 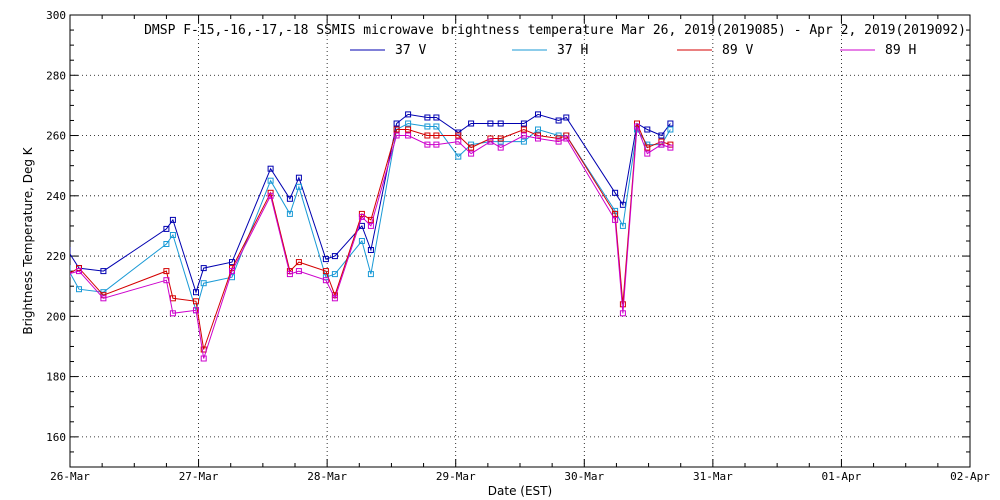 What do you see at coordinates (584, 476) in the screenshot?
I see `x-tick-label: 30-Mar` at bounding box center [584, 476].